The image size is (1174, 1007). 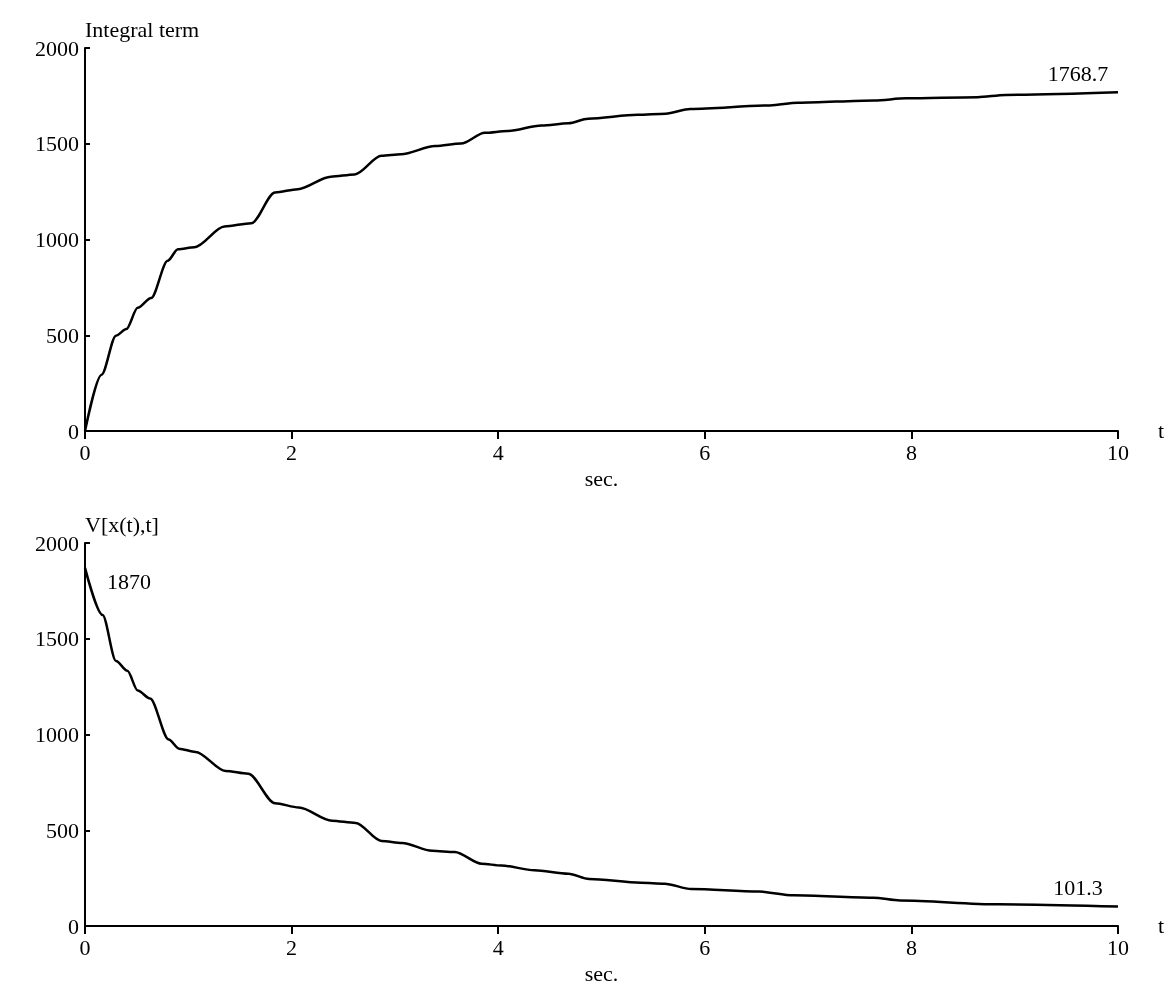 I want to click on y-axis-title: V[x(t),t], so click(x=122, y=524).